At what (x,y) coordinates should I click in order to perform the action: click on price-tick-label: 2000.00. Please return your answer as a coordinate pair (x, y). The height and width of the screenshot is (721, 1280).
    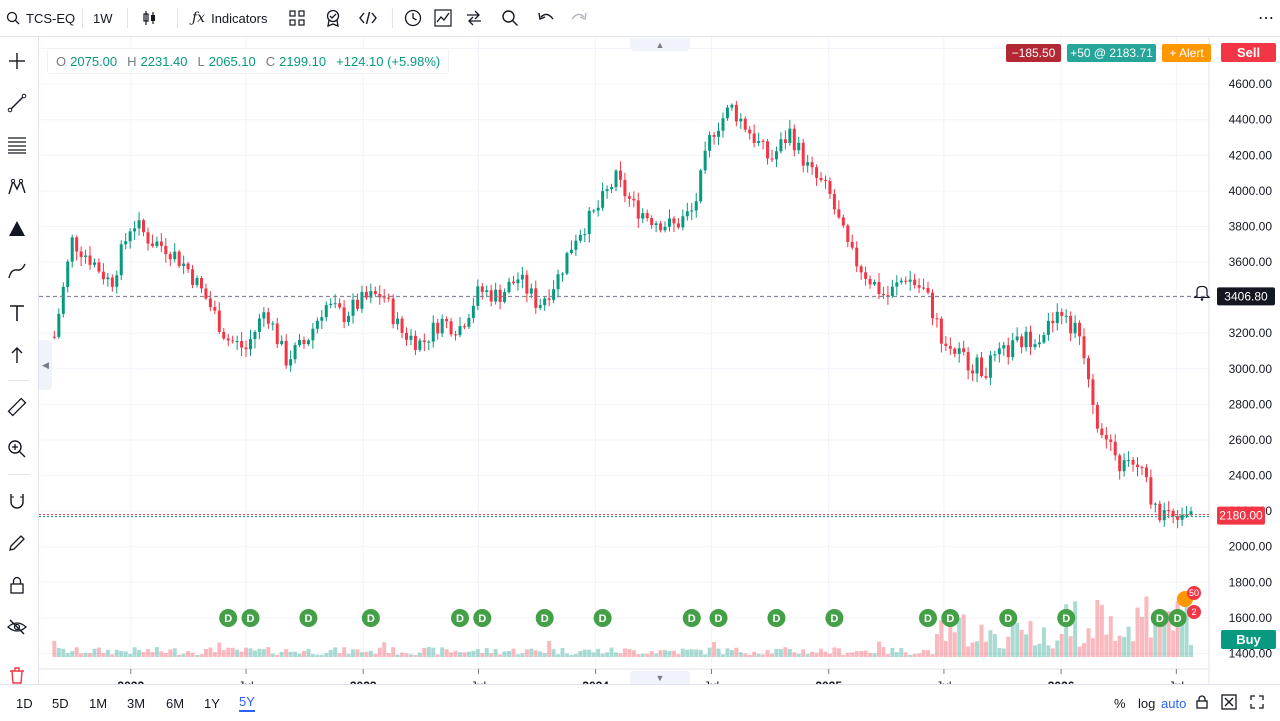
    Looking at the image, I should click on (1251, 547).